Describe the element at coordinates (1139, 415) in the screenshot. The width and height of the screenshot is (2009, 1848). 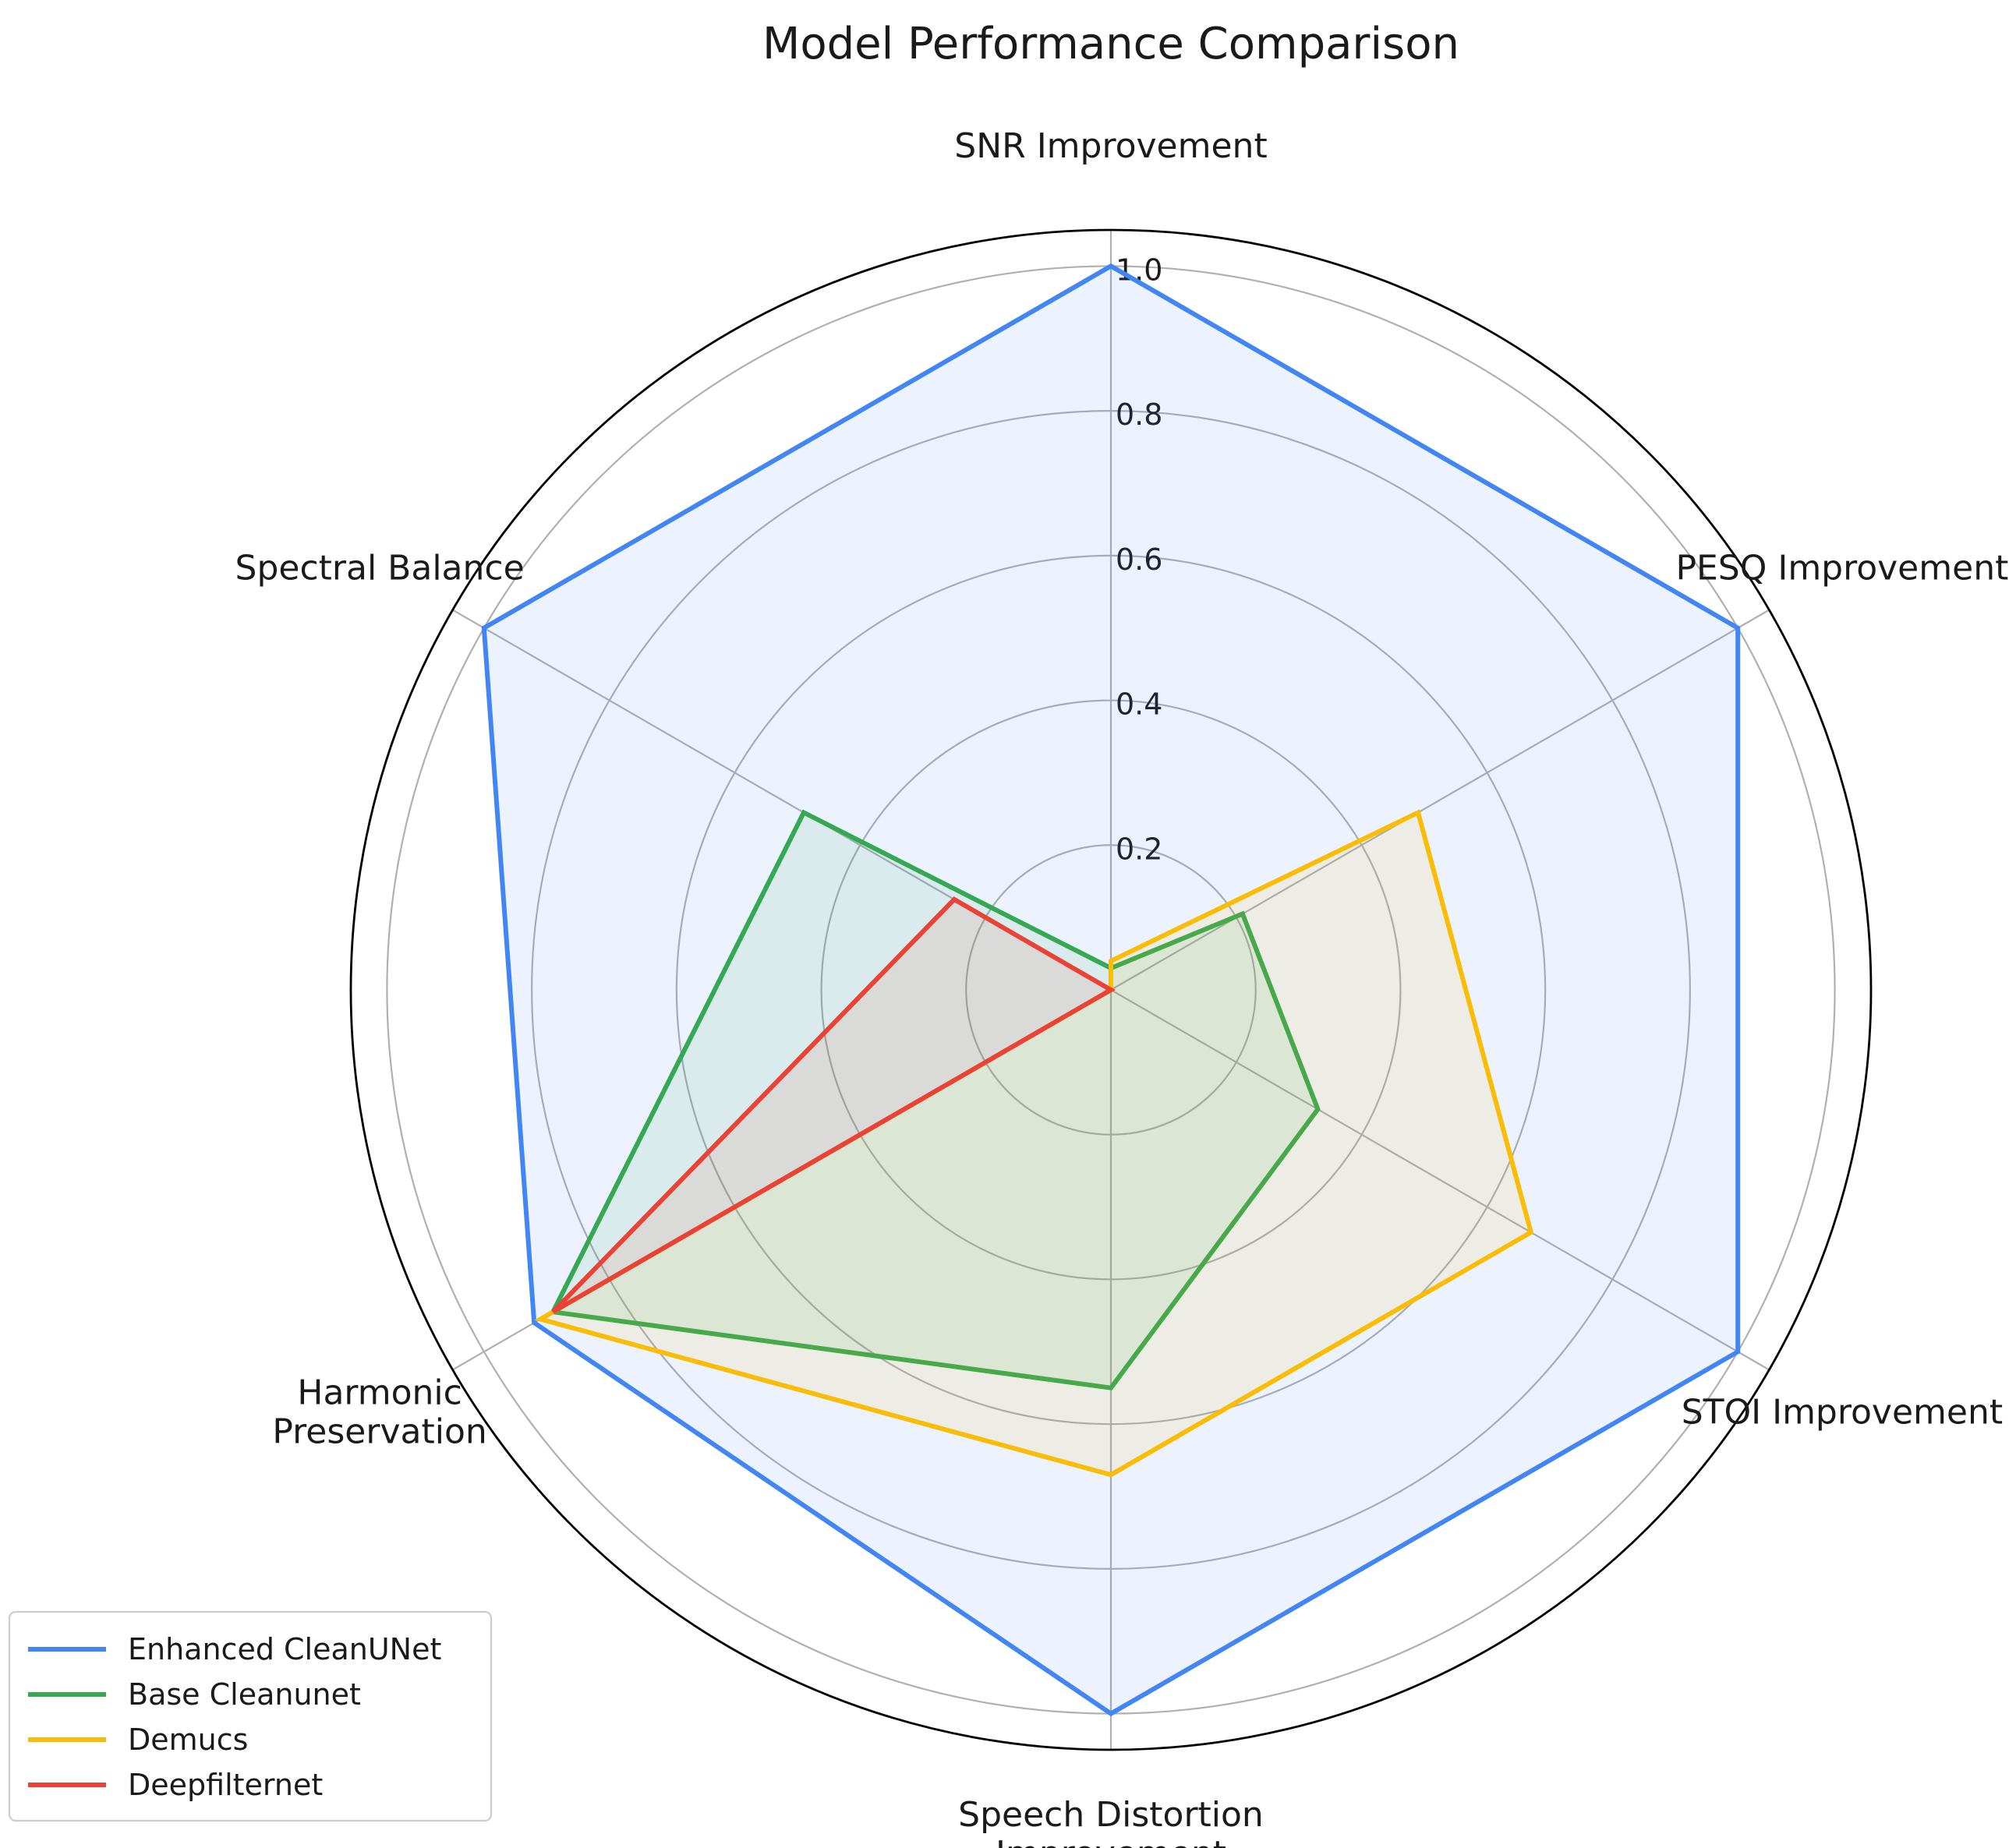
I see `radial-tick-label: 0.8` at that location.